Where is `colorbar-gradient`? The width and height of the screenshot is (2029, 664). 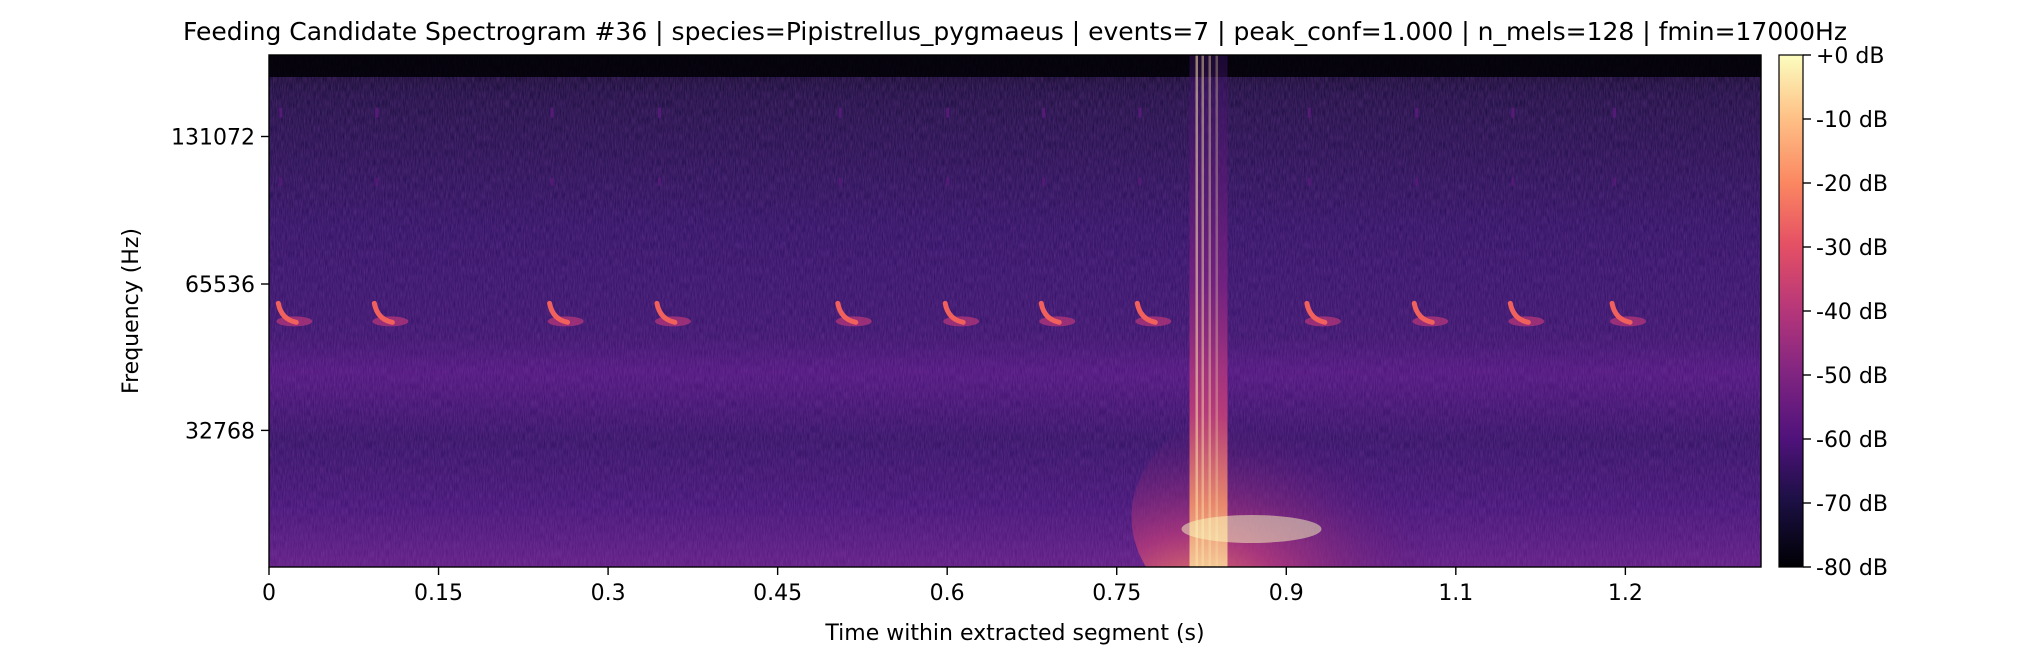
colorbar-gradient is located at coordinates (1791, 311).